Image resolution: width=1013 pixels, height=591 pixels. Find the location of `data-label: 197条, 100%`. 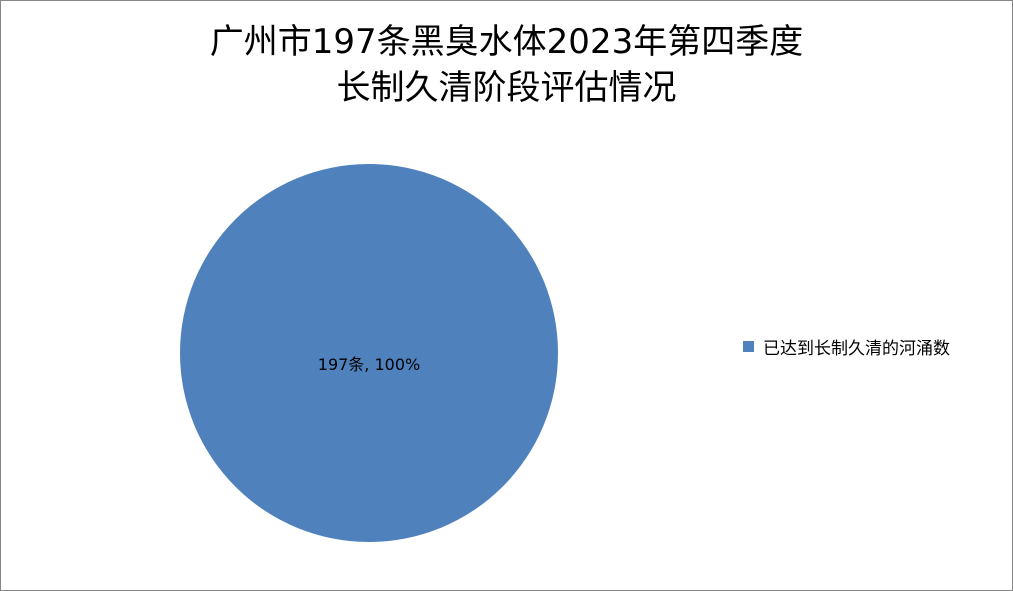

data-label: 197条, 100% is located at coordinates (369, 364).